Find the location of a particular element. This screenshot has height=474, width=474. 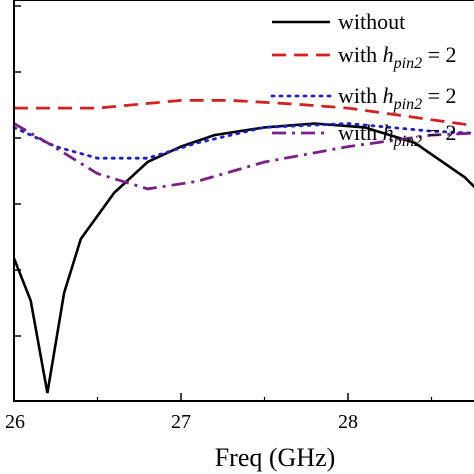

legend-label-3: with hpin2 = 2 is located at coordinates (397, 98).